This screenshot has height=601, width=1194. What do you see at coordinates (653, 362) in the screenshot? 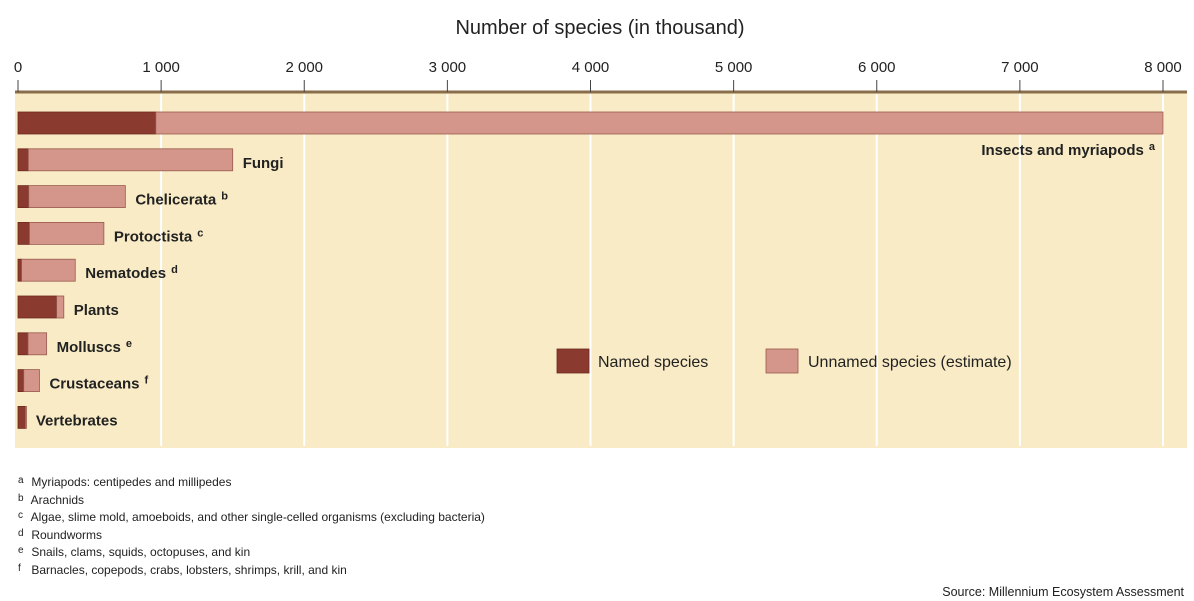
I see `legend-label-named: Named species` at bounding box center [653, 362].